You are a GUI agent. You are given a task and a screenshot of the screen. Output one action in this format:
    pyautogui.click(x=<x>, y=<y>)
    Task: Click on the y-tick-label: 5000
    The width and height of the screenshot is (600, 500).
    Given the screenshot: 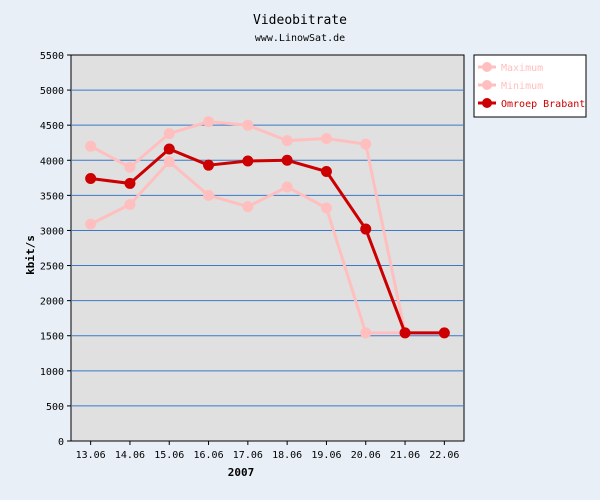 What is the action you would take?
    pyautogui.click(x=52, y=91)
    